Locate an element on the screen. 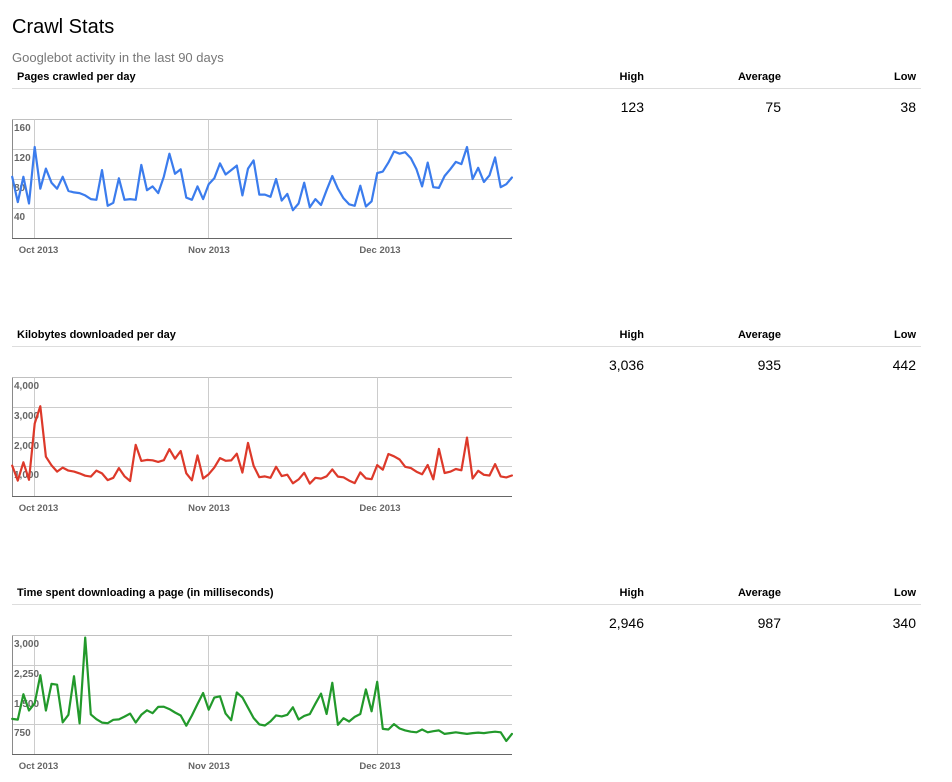 The height and width of the screenshot is (782, 952). svg-text: 120 is located at coordinates (22, 158).